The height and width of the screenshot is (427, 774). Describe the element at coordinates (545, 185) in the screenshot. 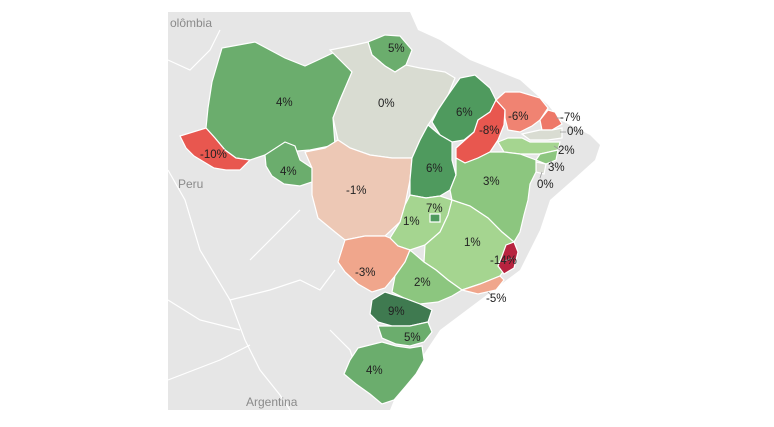

I see `state-label-sergipe: 0%` at that location.